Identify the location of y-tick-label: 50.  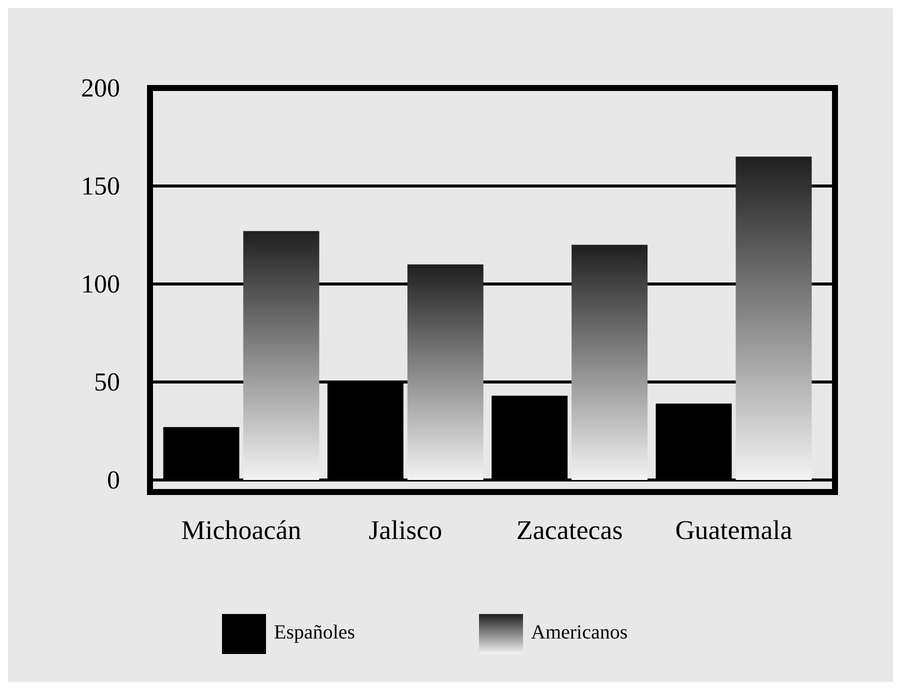
(107, 381).